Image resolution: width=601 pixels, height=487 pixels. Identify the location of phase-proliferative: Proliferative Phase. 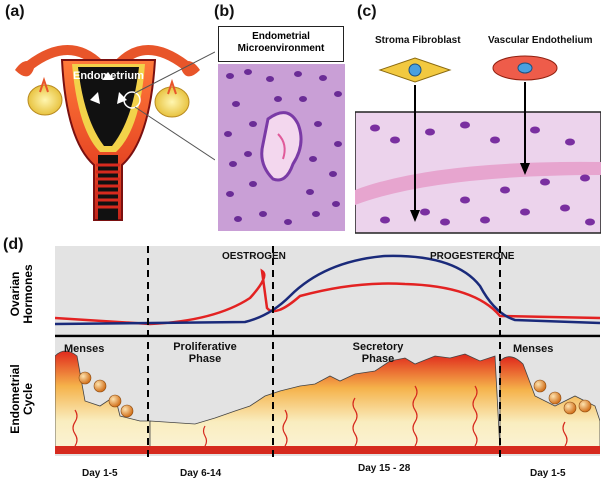
(205, 353).